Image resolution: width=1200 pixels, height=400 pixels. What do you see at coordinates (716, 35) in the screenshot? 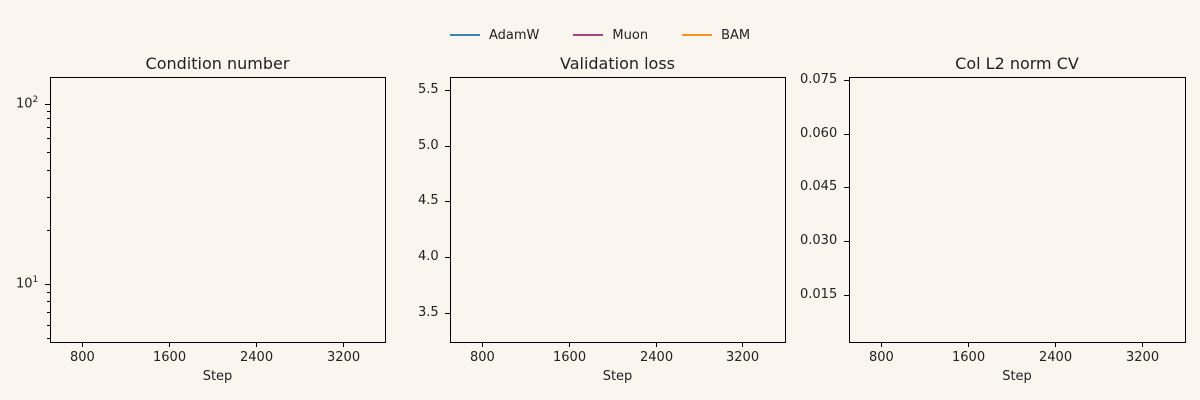
I see `legend-item-bam: BAM` at bounding box center [716, 35].